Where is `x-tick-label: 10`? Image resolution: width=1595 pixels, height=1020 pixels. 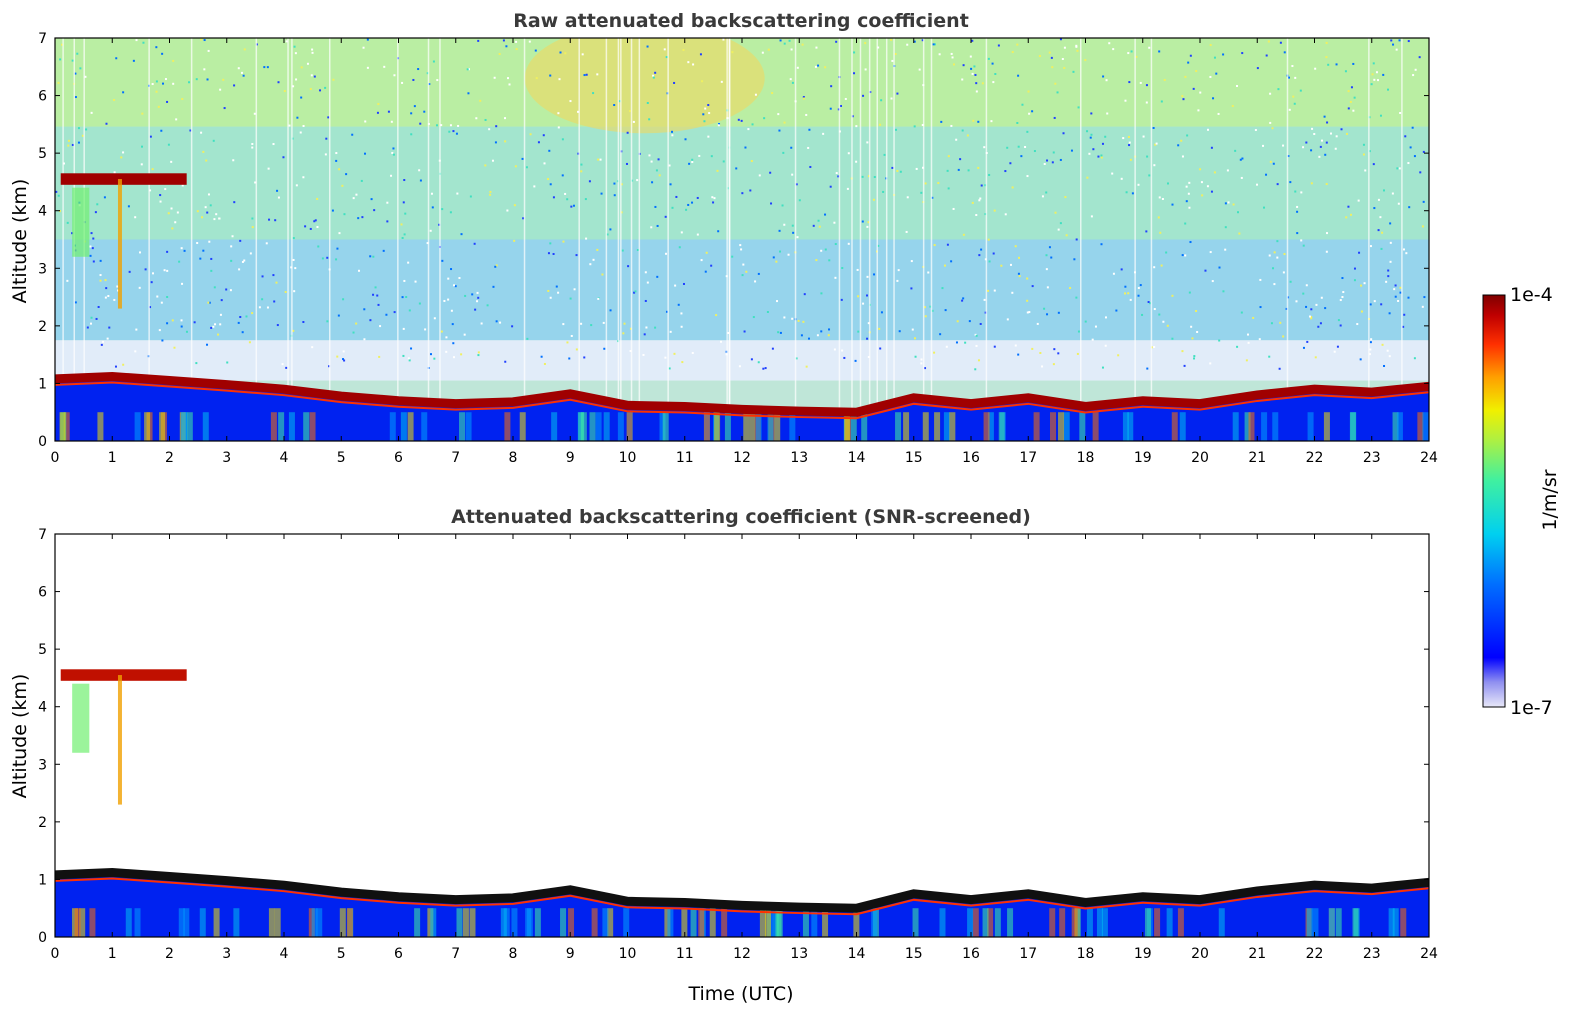
x-tick-label: 10 is located at coordinates (628, 954).